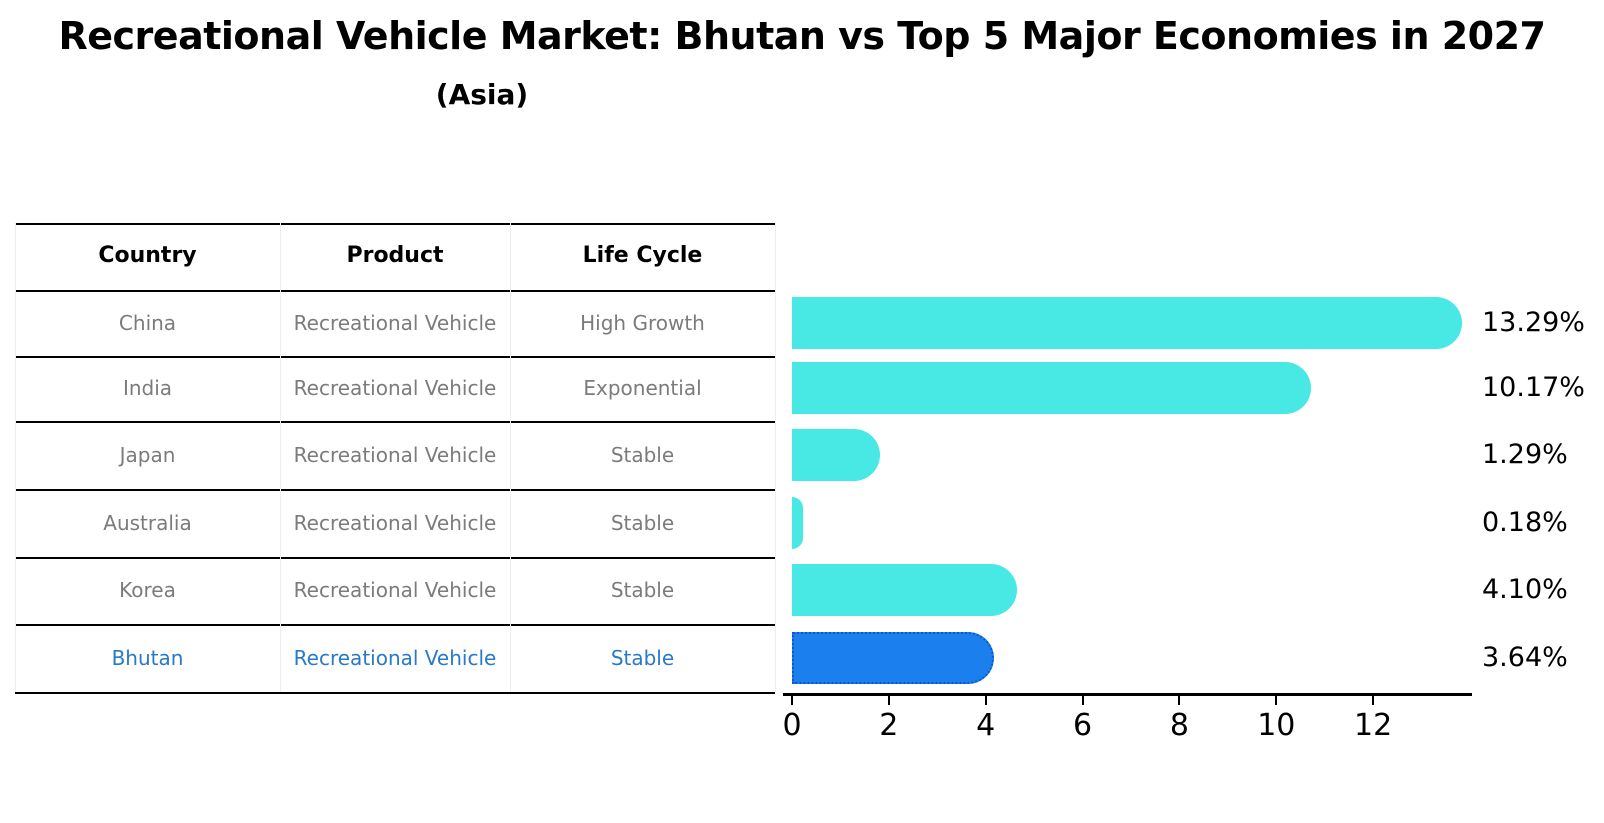 Image resolution: width=1604 pixels, height=823 pixels. Describe the element at coordinates (642, 388) in the screenshot. I see `cell-life-cycle-india: Exponential` at that location.